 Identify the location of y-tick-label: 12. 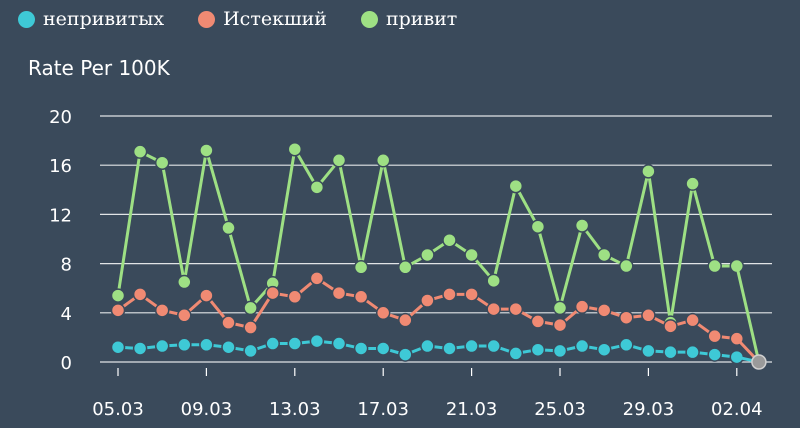
(60, 215).